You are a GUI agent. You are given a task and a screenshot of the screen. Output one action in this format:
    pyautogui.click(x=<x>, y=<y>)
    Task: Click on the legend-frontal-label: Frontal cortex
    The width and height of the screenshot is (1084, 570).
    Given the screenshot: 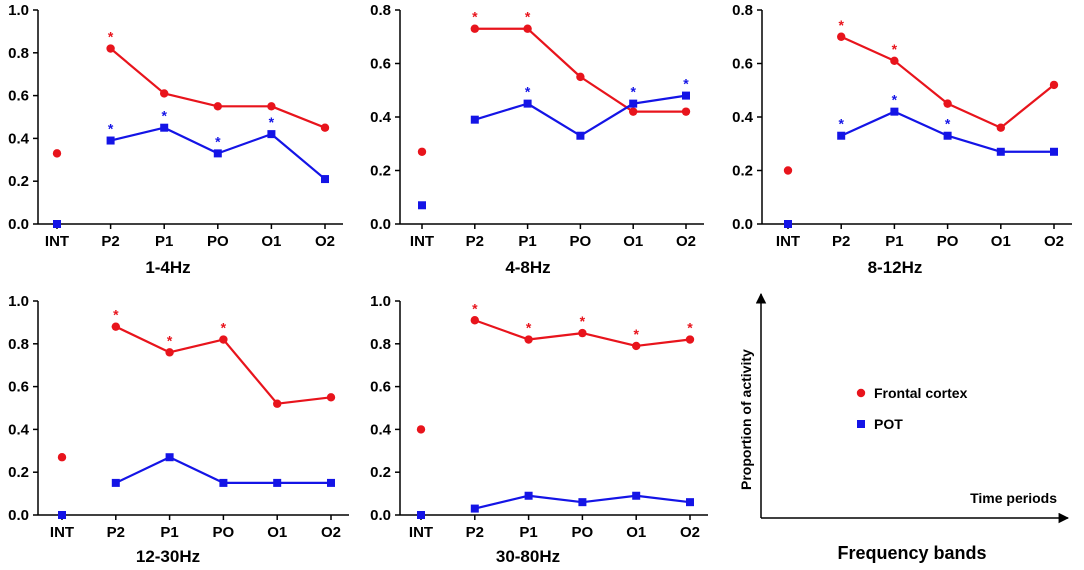 What is the action you would take?
    pyautogui.click(x=921, y=393)
    